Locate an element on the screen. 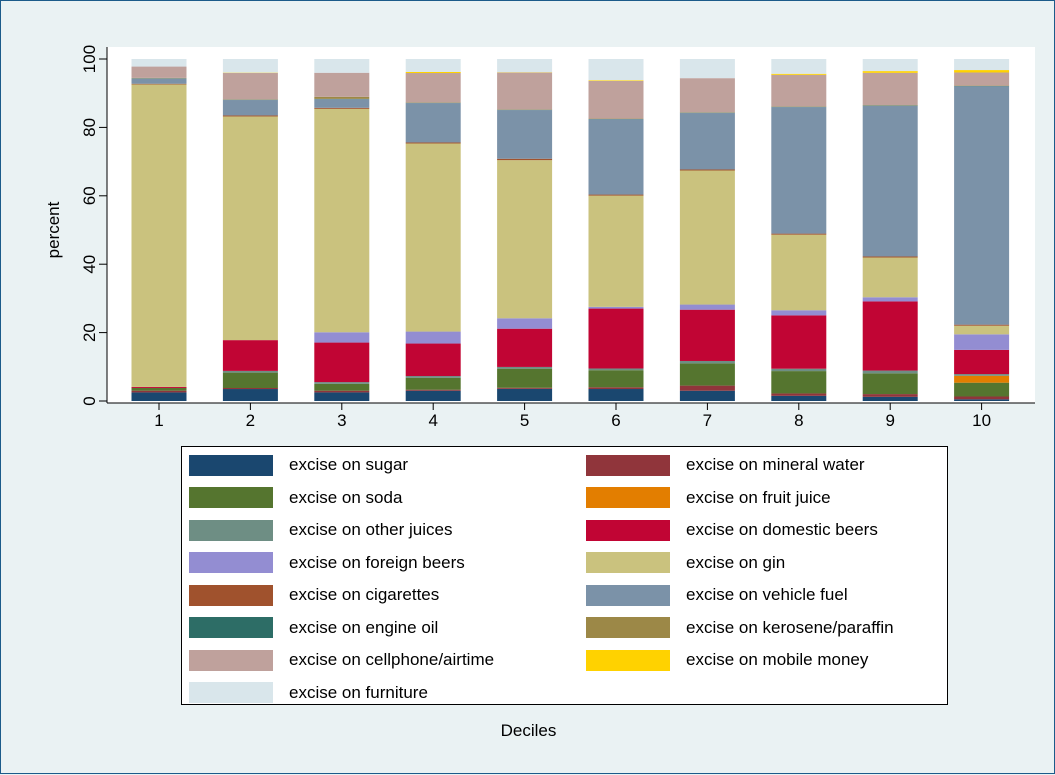  legend-label: excise on fruit juice is located at coordinates (758, 498).